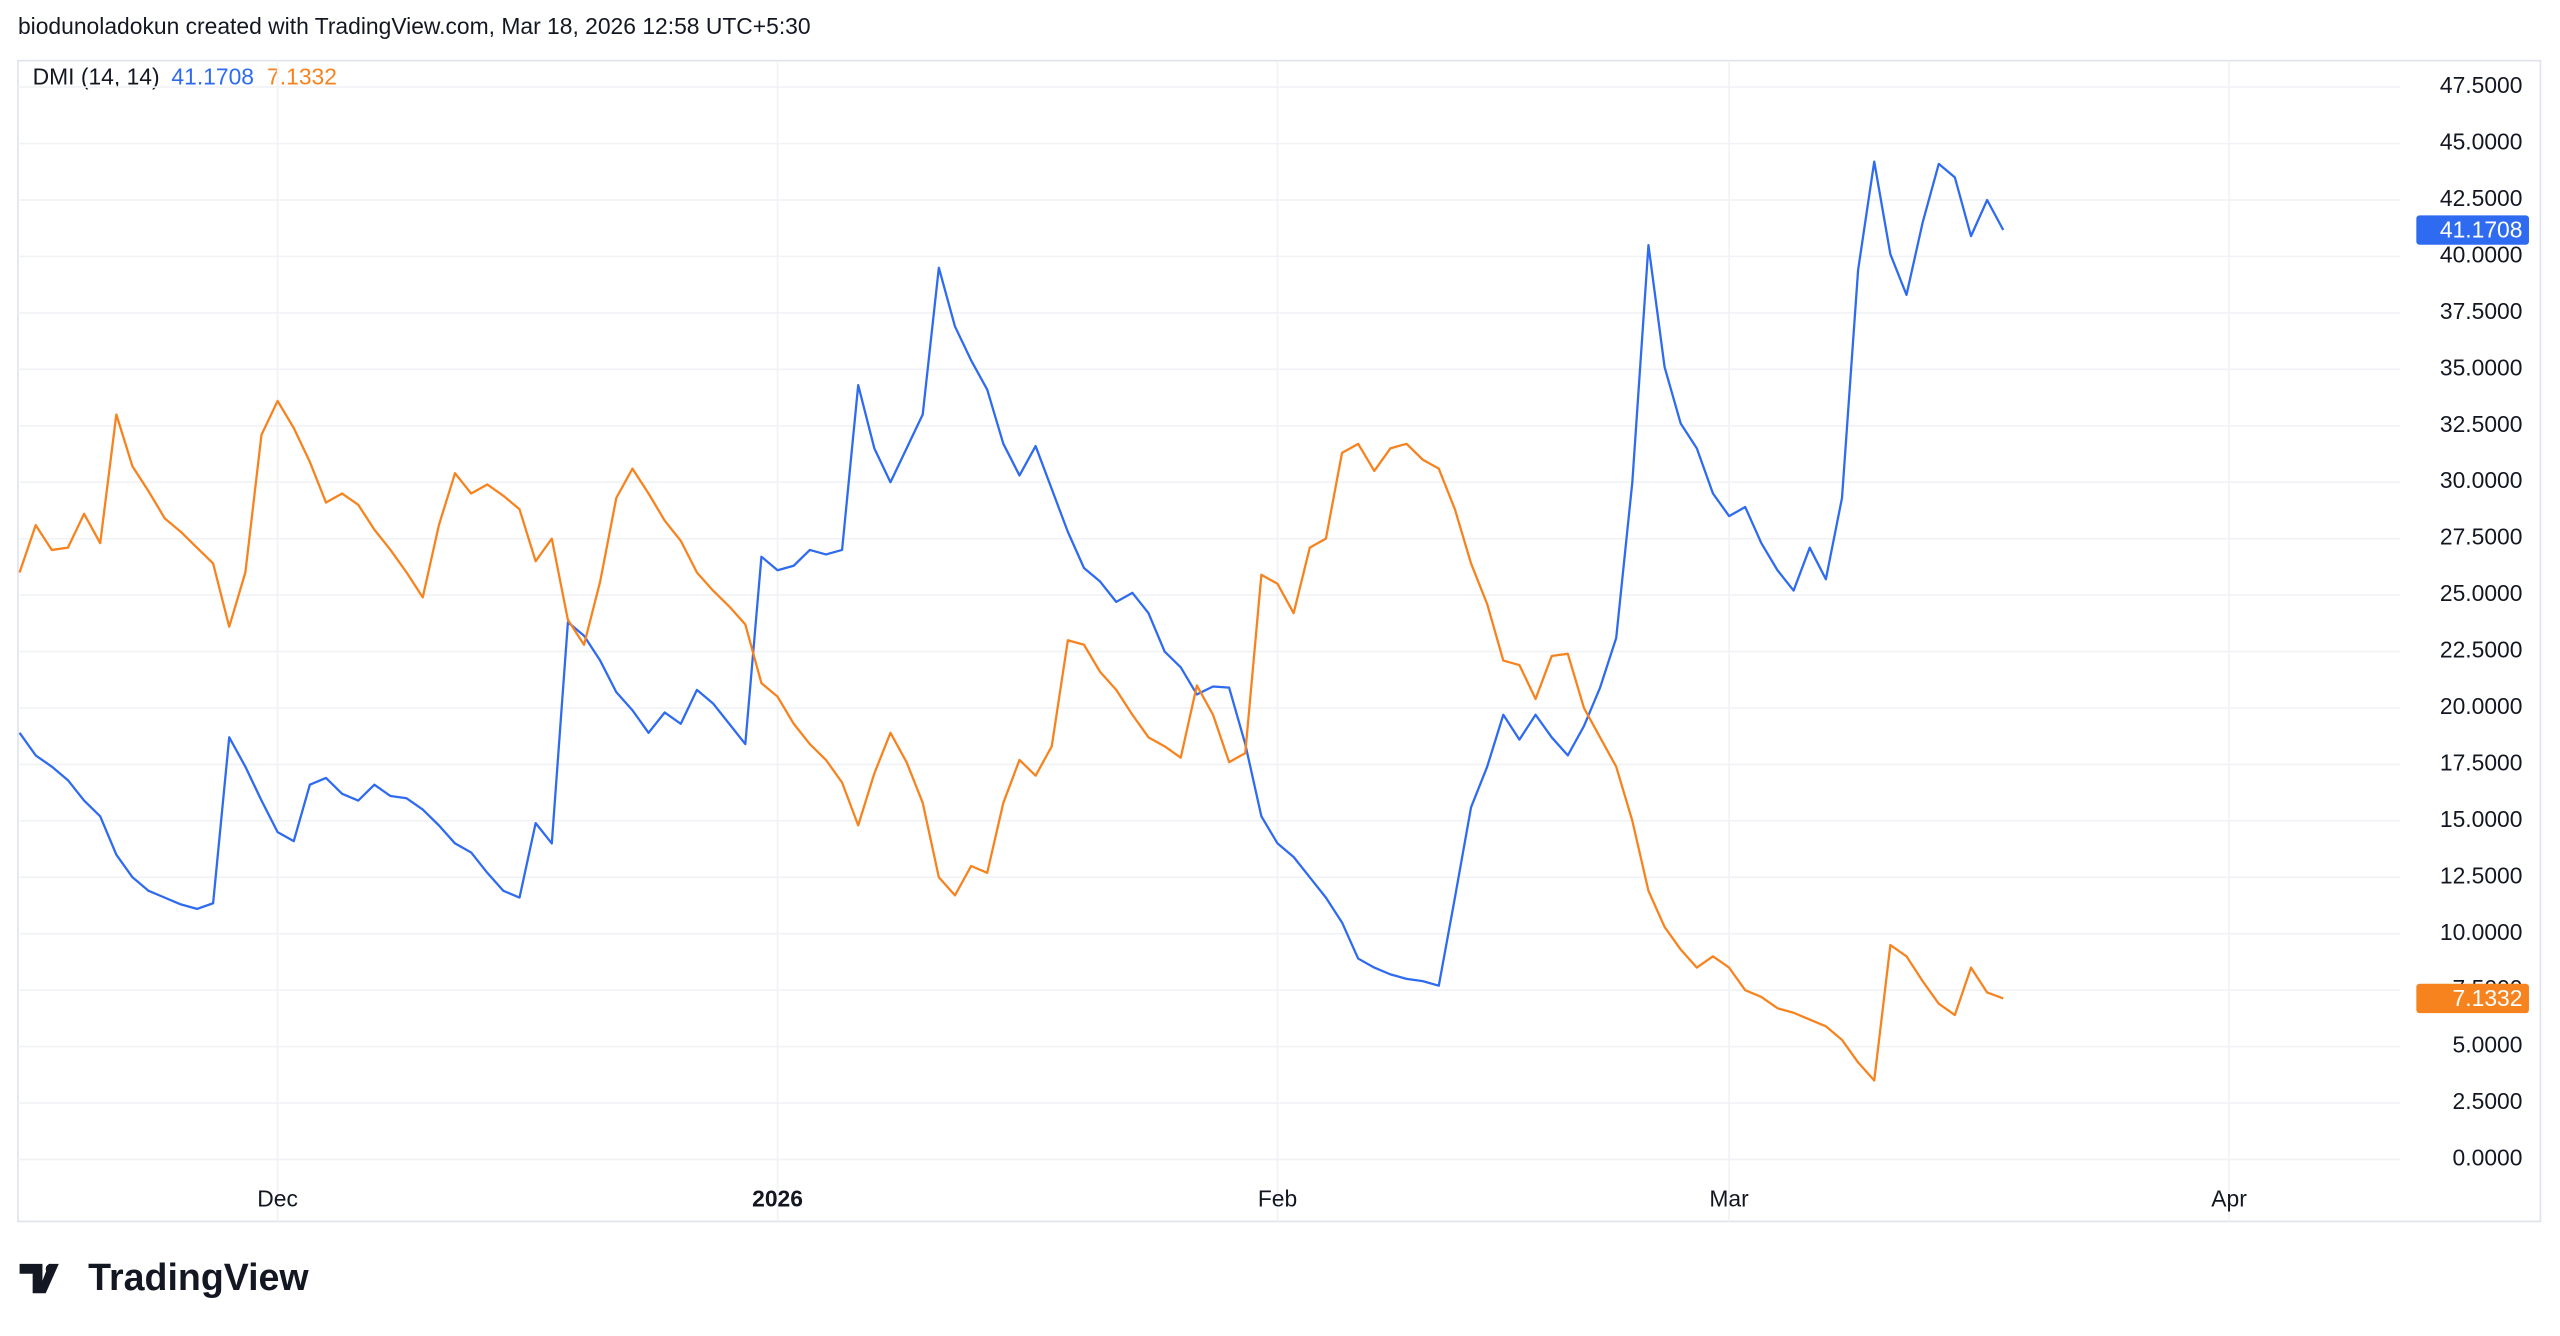  What do you see at coordinates (212, 77) in the screenshot?
I see `legend-value: 41.1708` at bounding box center [212, 77].